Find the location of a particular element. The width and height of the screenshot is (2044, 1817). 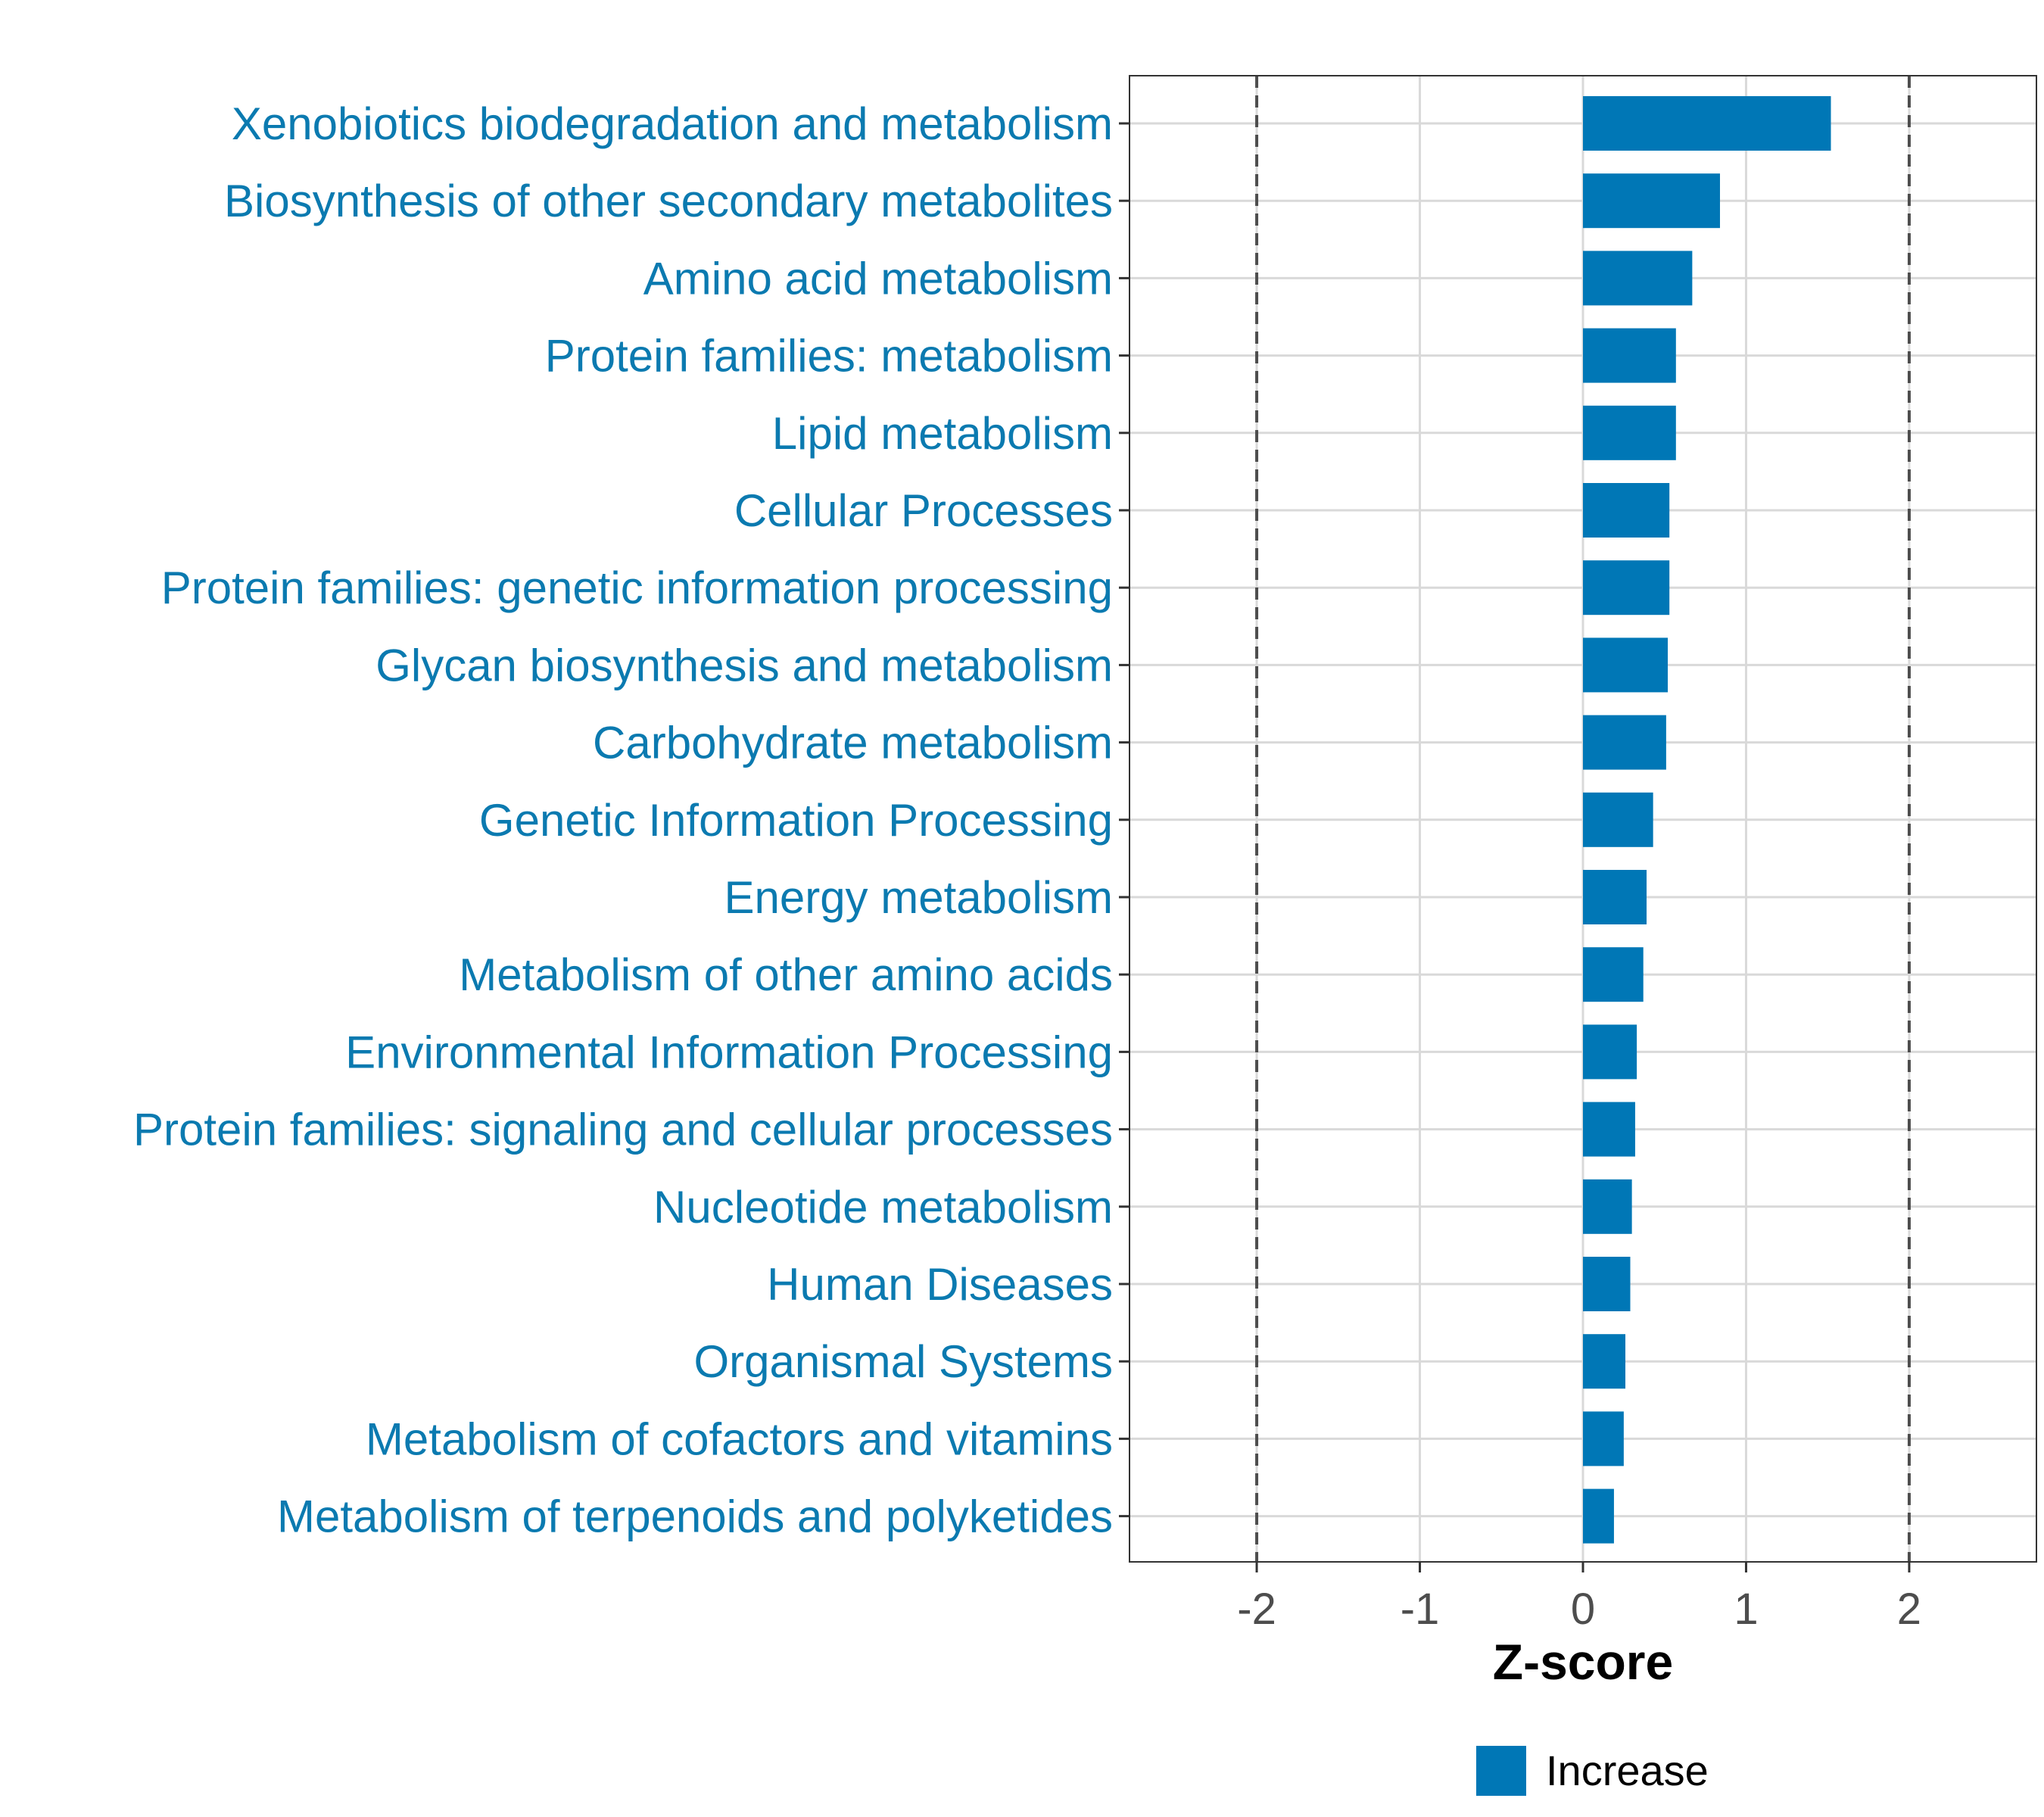

category-label: Glycan biosynthesis and metabolism is located at coordinates (744, 665).